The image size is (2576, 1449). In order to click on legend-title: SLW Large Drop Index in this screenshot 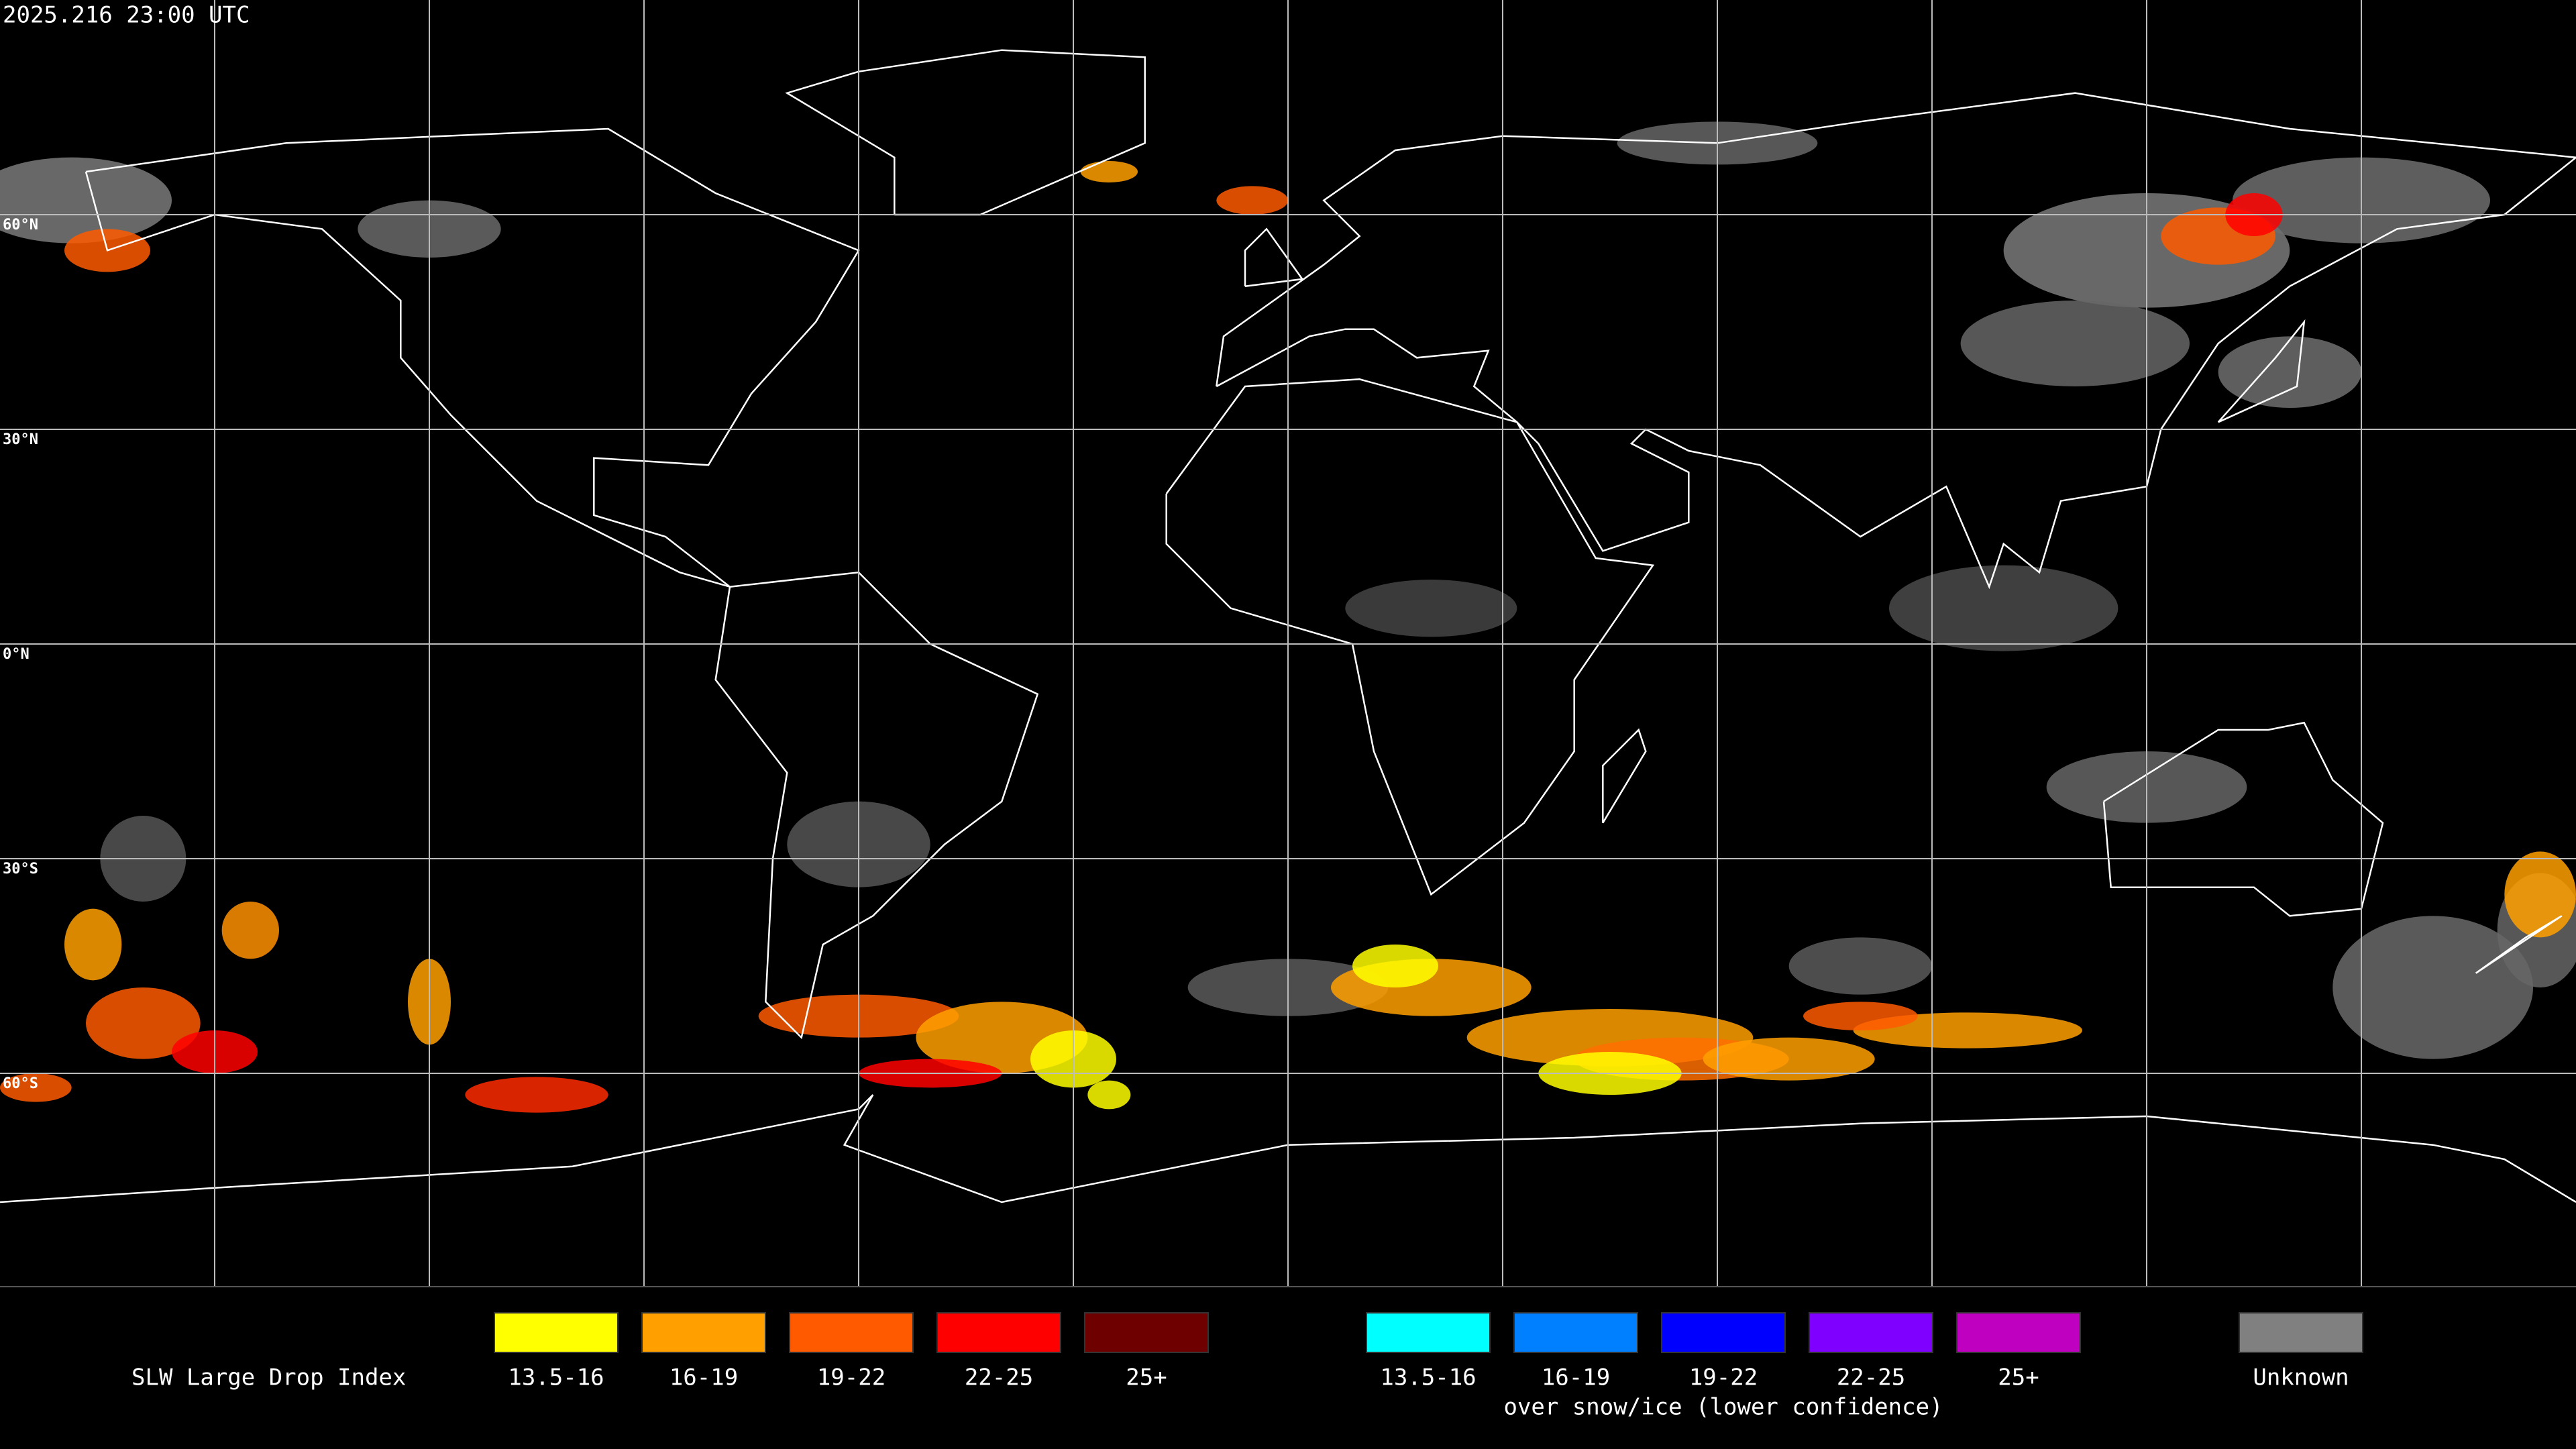, I will do `click(268, 1377)`.